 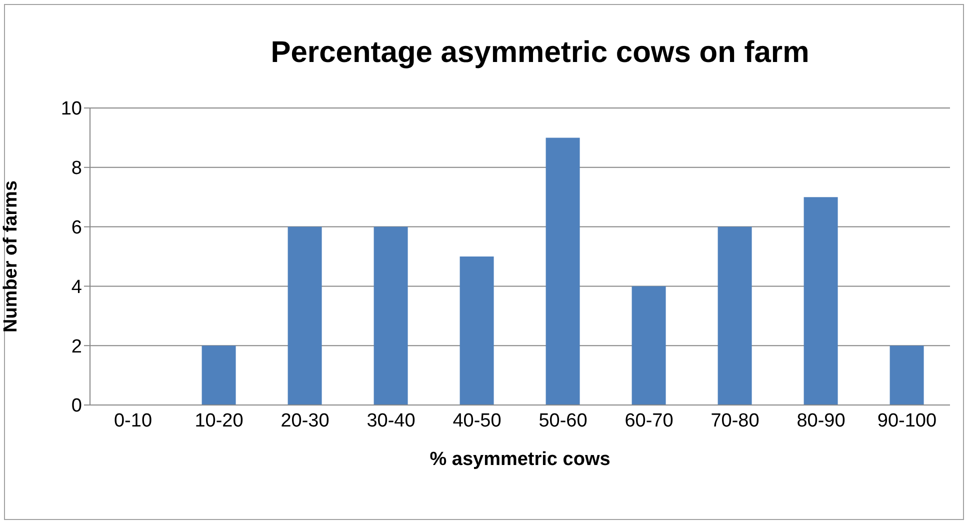 I want to click on chart-title: Percentage asymmetric cows on farm, so click(x=540, y=53).